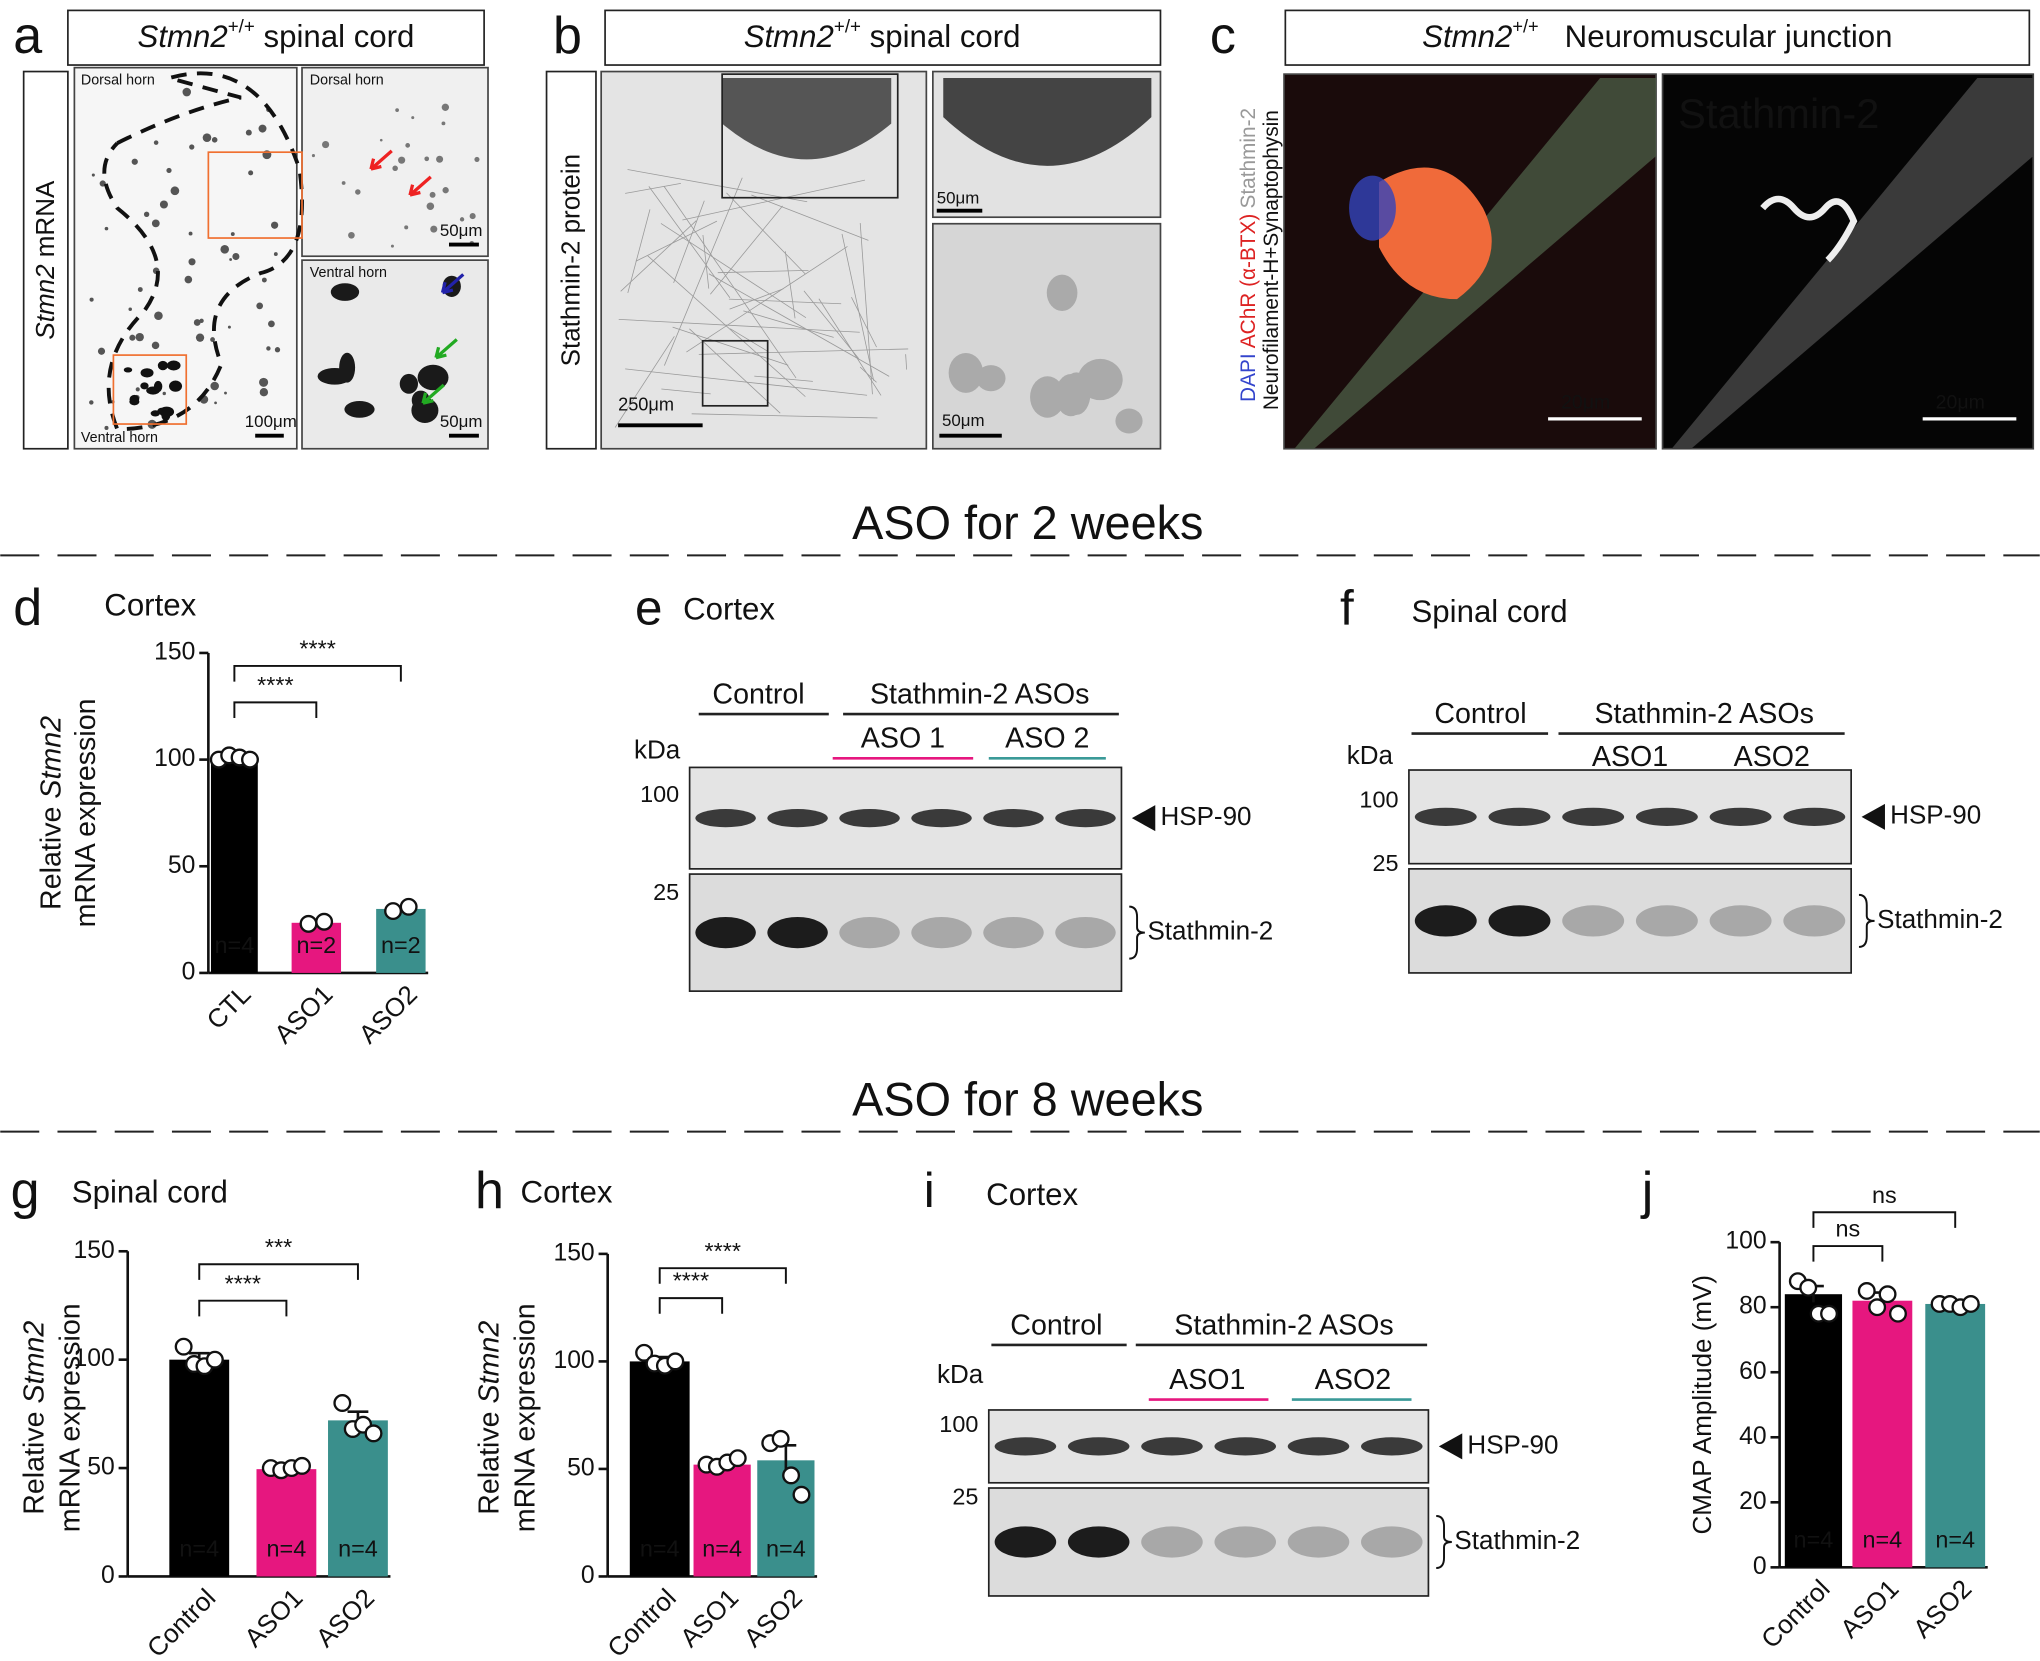 The height and width of the screenshot is (1661, 2040). What do you see at coordinates (1935, 815) in the screenshot?
I see `band-label: HSP-90` at bounding box center [1935, 815].